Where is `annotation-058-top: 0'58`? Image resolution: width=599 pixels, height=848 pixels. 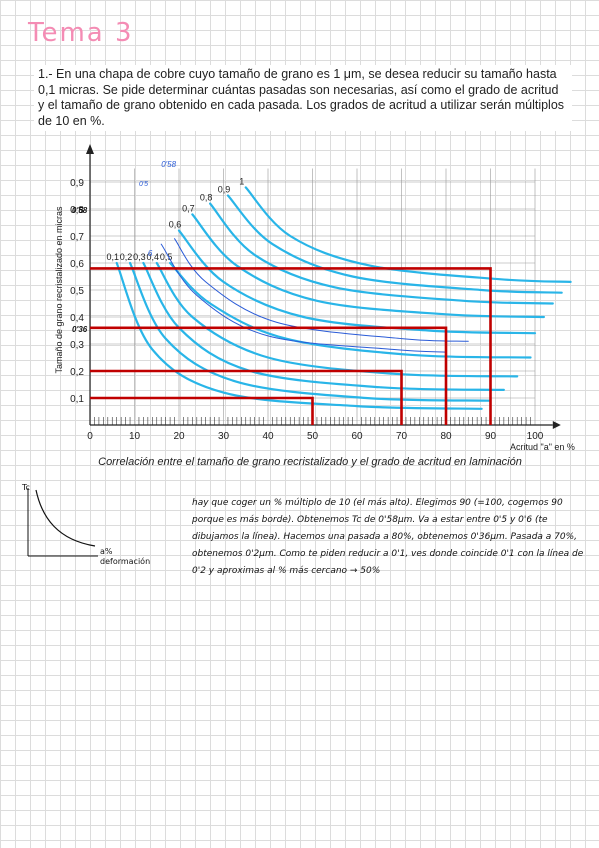 annotation-058-top: 0'58 is located at coordinates (168, 164).